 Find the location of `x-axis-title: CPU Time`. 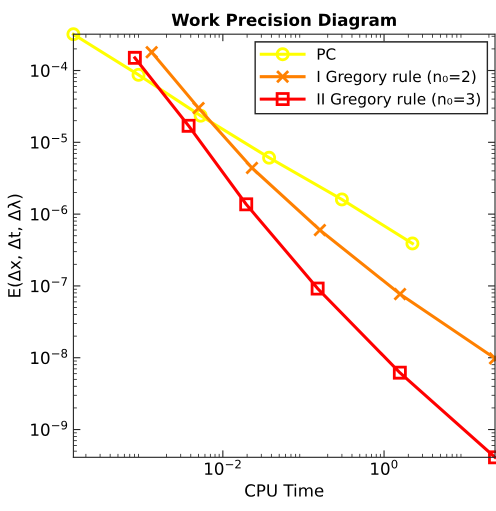

x-axis-title: CPU Time is located at coordinates (284, 490).